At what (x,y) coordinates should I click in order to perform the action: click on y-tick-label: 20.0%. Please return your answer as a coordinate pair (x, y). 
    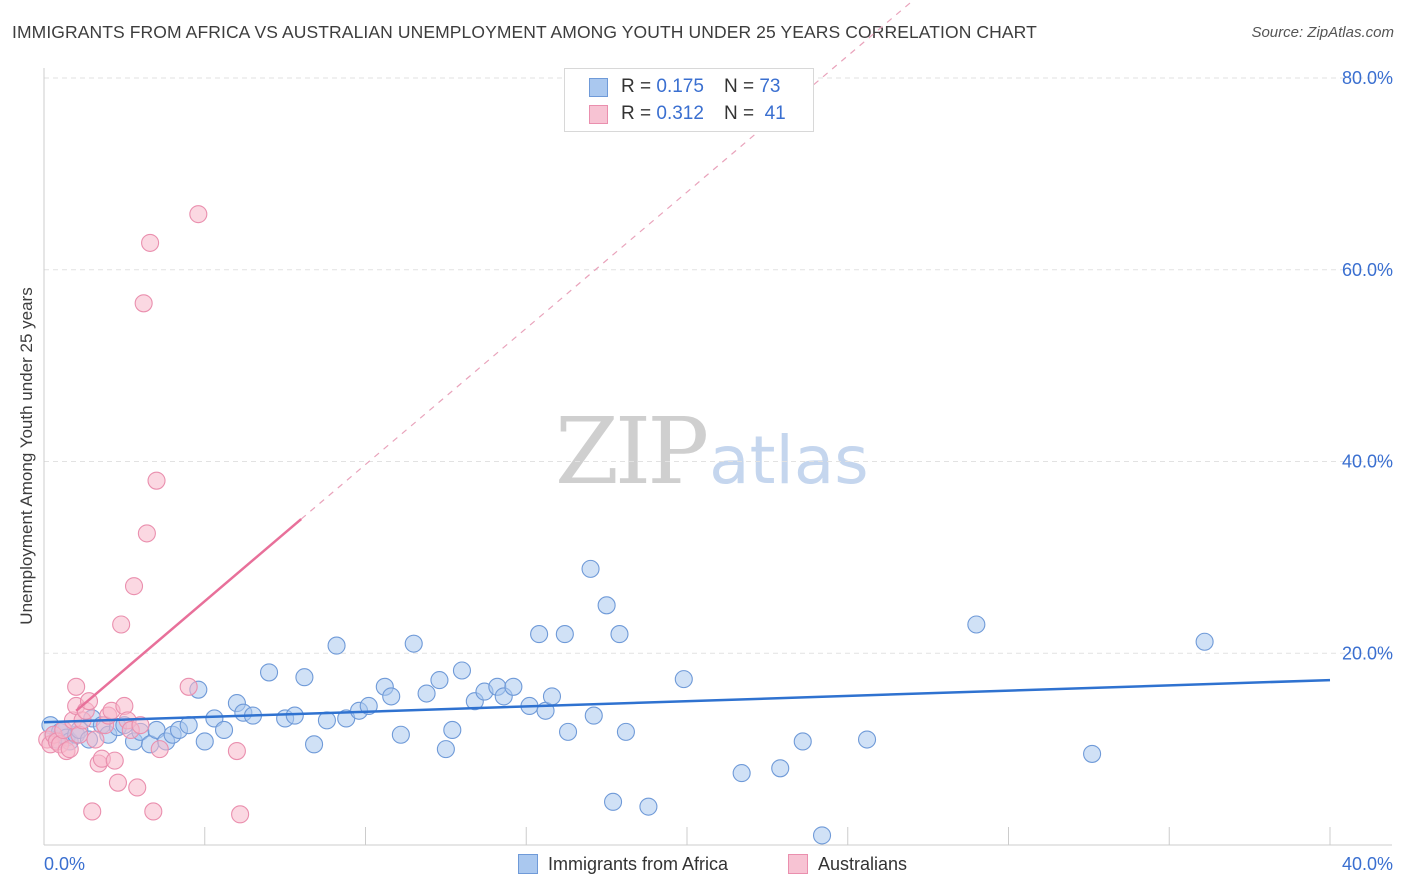
    Looking at the image, I should click on (1367, 653).